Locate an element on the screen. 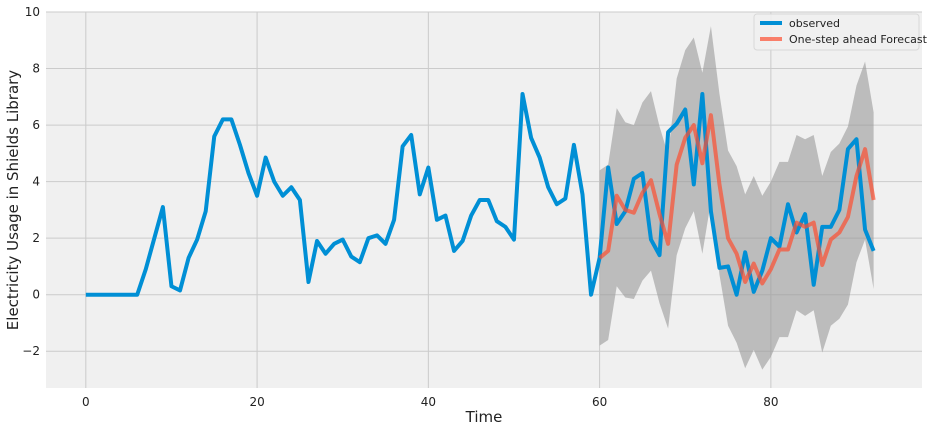 The height and width of the screenshot is (432, 930). y-tick-label: 8 is located at coordinates (36, 69).